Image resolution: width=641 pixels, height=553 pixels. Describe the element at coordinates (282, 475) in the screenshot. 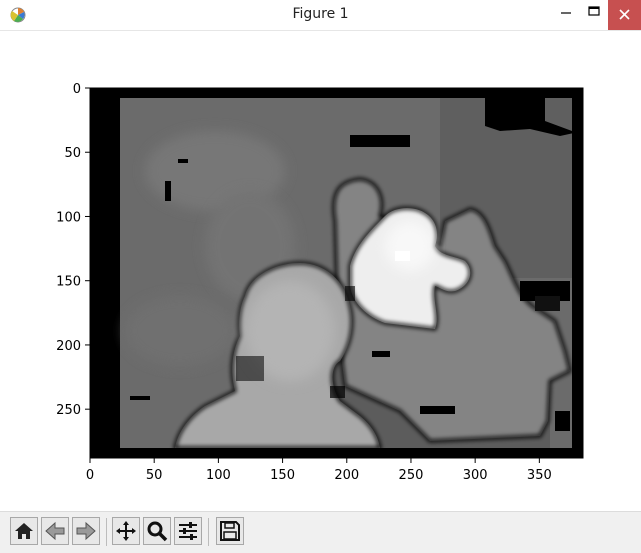

I see `x-tick-label: 150` at that location.